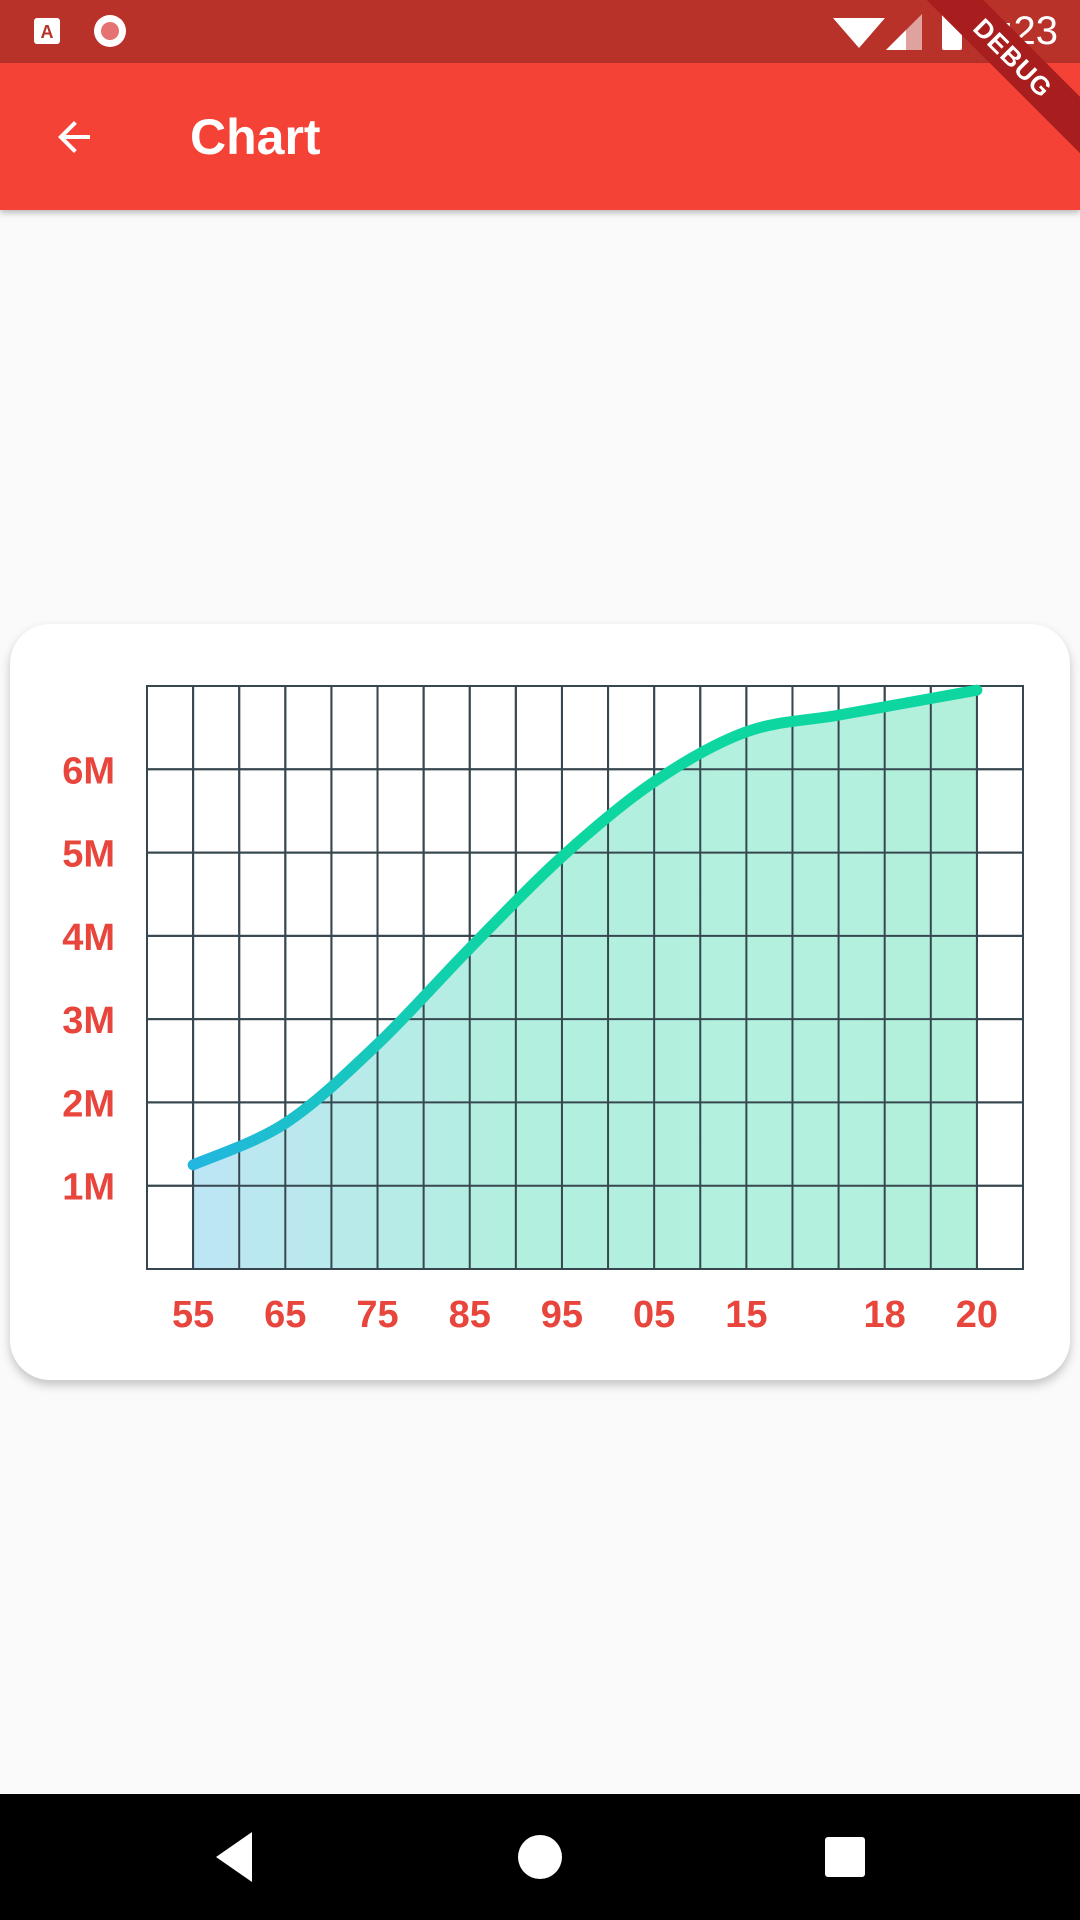 This screenshot has width=1080, height=1920. Describe the element at coordinates (977, 1315) in the screenshot. I see `x-tick-label: 20` at that location.